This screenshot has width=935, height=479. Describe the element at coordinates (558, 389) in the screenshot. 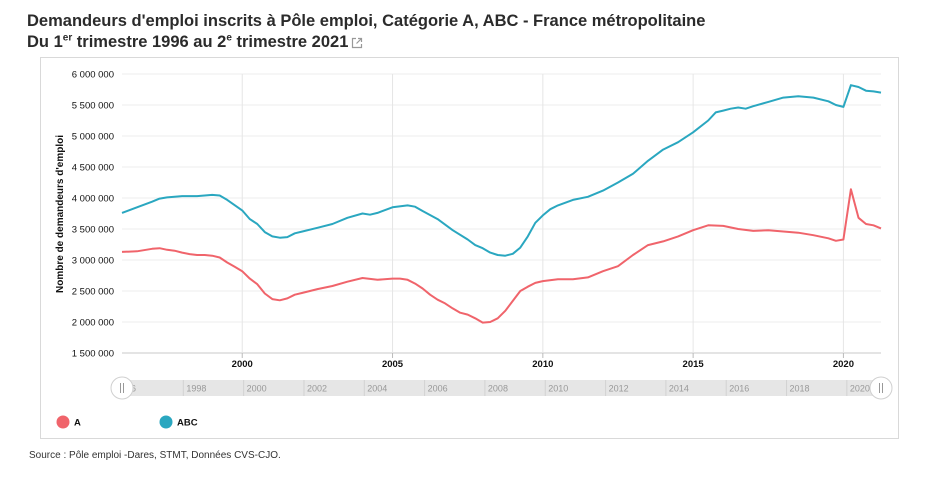

I see `navigator-label: 2010` at that location.